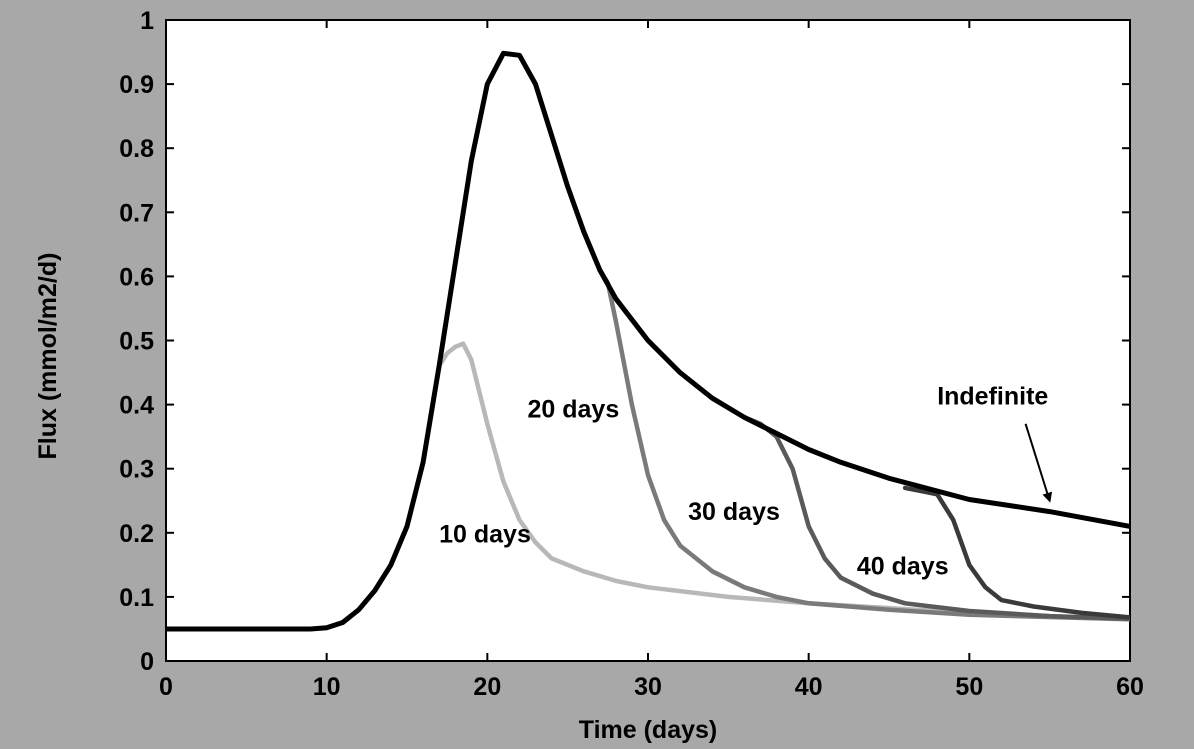 The width and height of the screenshot is (1194, 749). I want to click on y-tick-label: 0, so click(147, 662).